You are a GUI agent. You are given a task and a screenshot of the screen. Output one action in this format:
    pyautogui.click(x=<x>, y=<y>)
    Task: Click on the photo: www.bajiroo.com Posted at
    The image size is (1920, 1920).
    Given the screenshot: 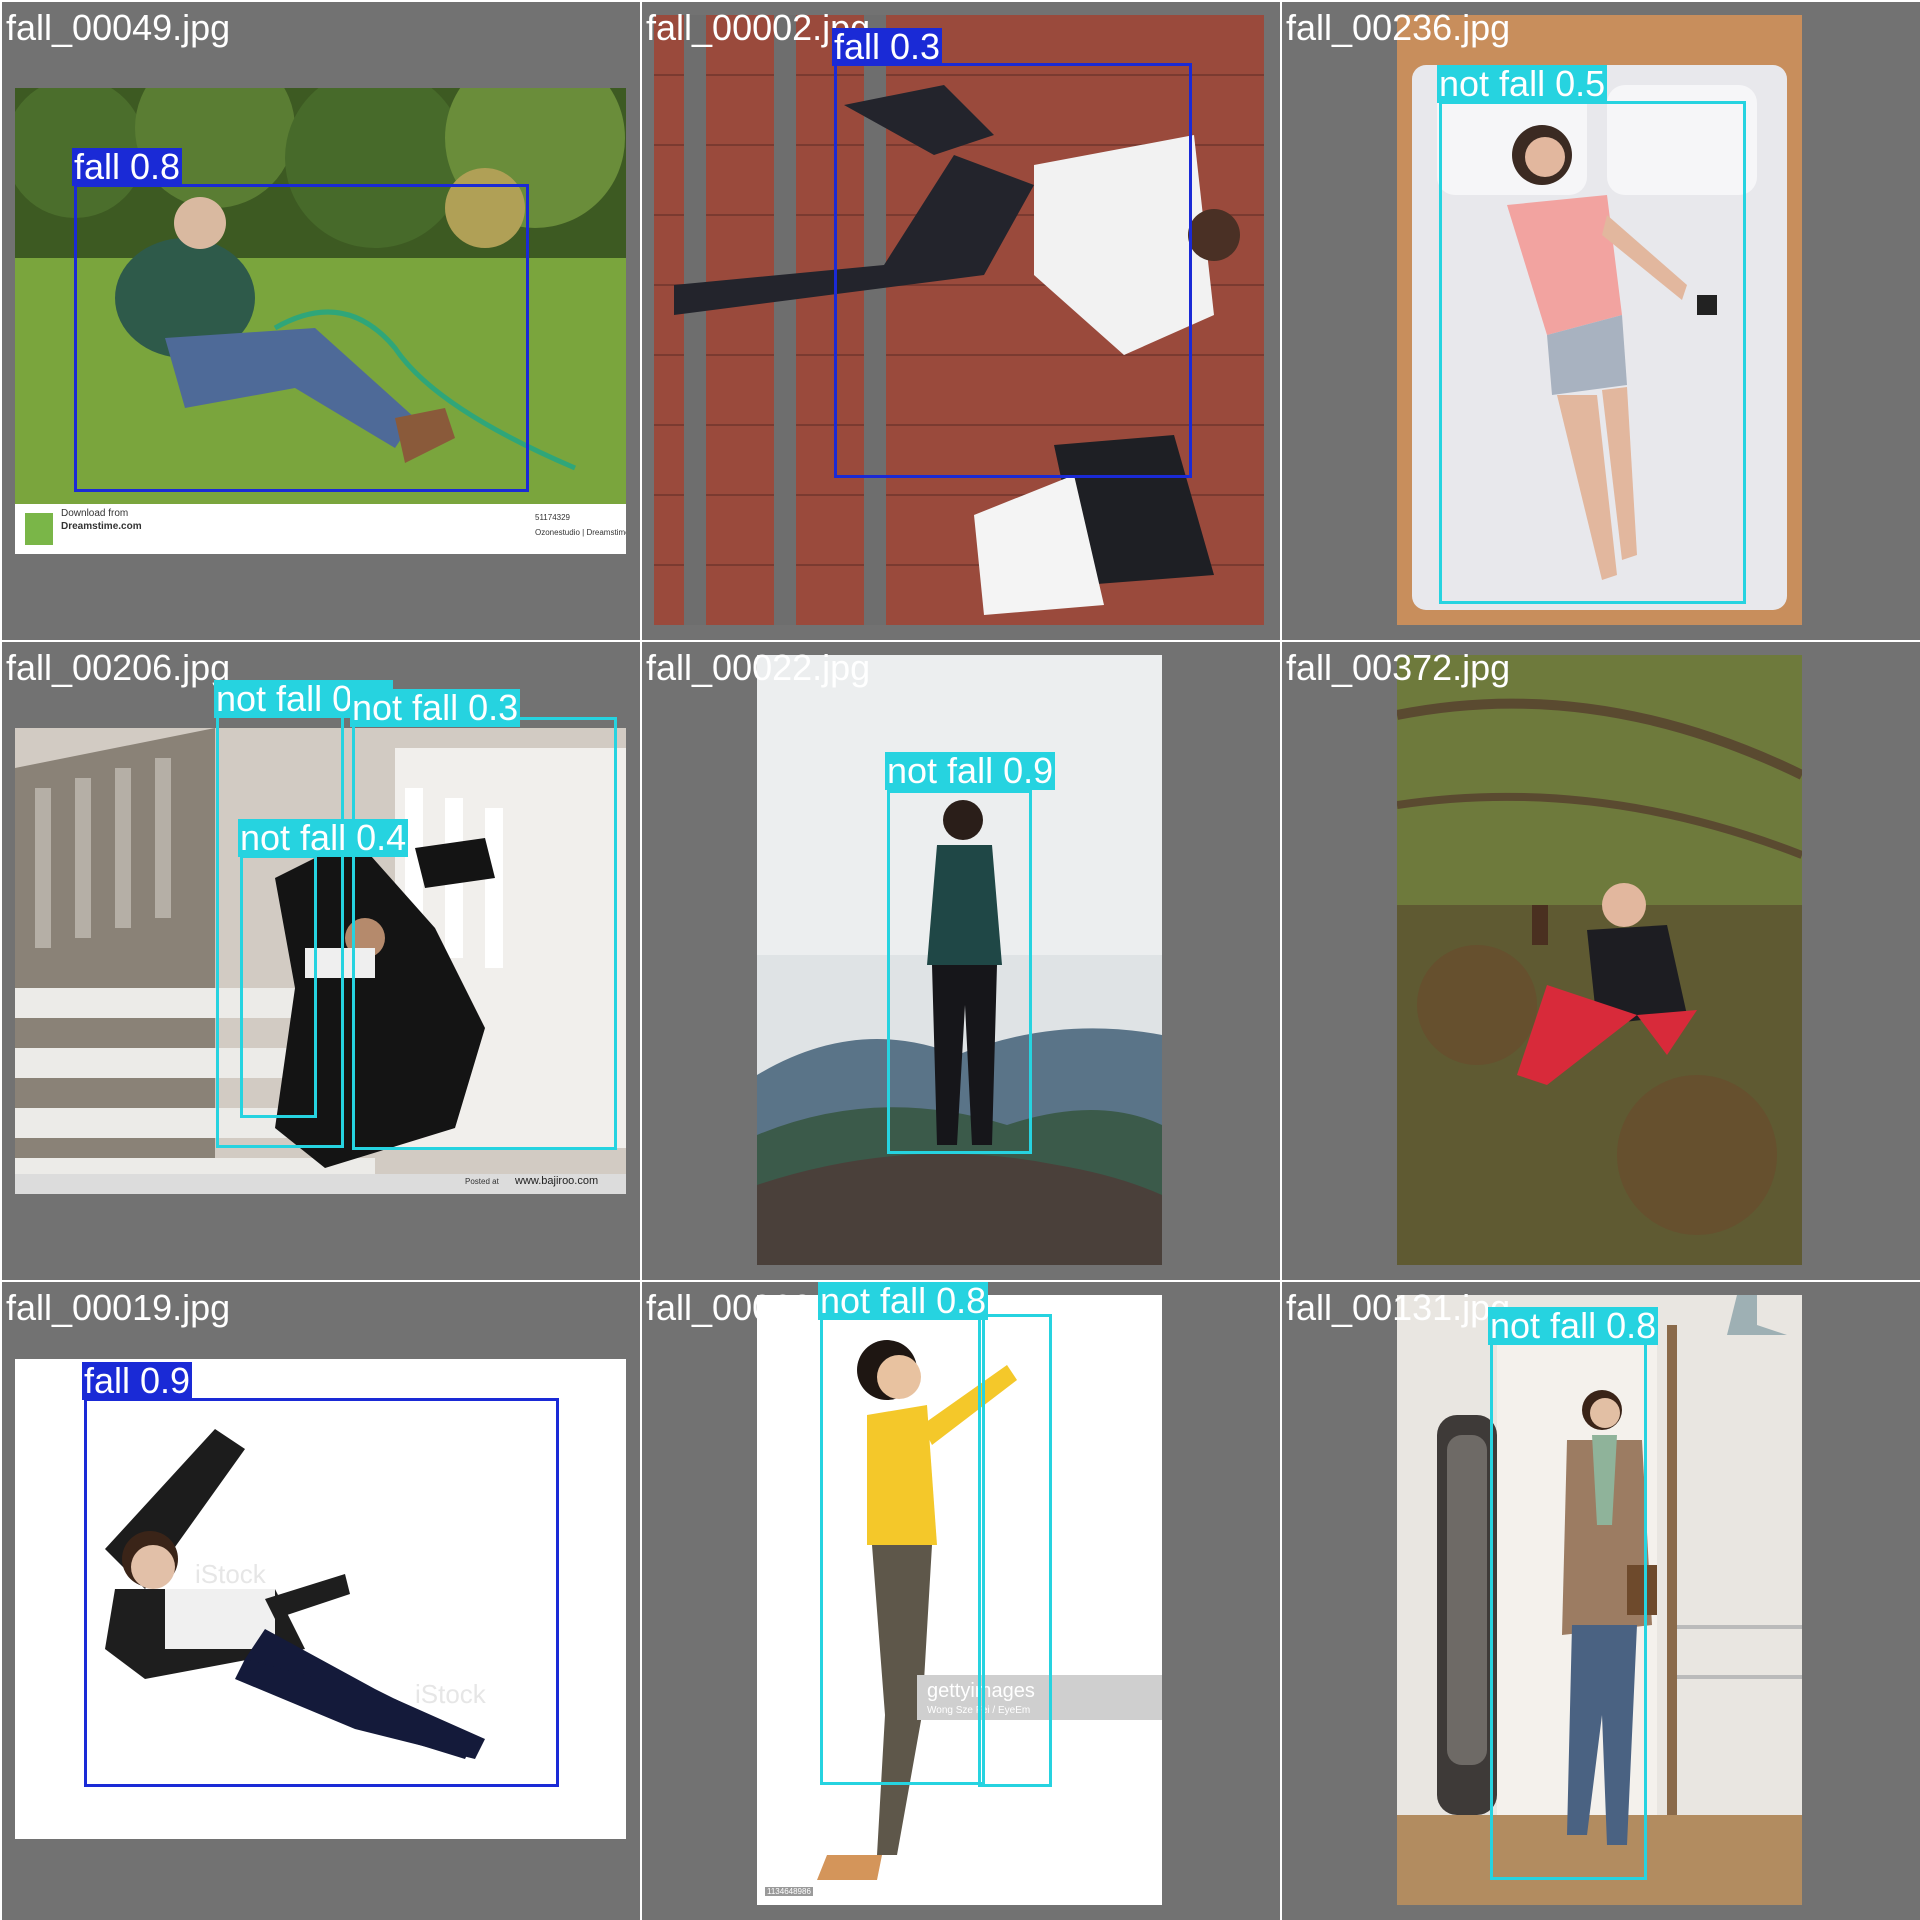 What is the action you would take?
    pyautogui.click(x=320, y=961)
    